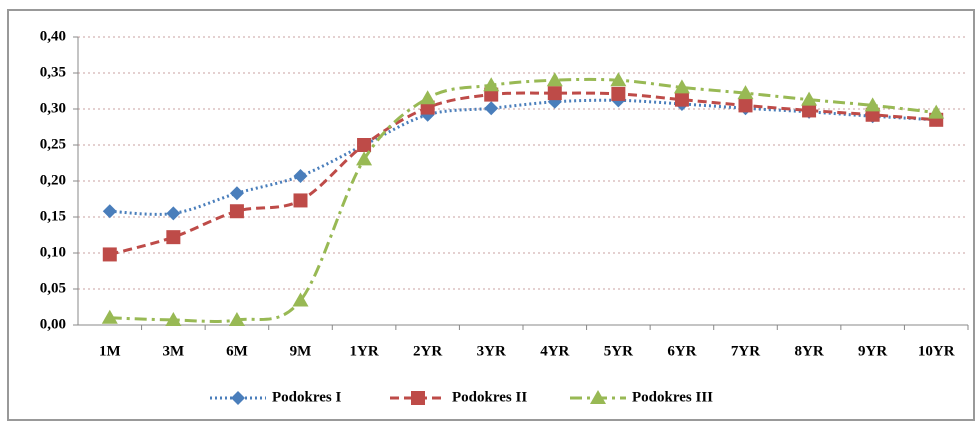 This screenshot has width=976, height=423. What do you see at coordinates (936, 351) in the screenshot?
I see `x-tick-label: 10YR` at bounding box center [936, 351].